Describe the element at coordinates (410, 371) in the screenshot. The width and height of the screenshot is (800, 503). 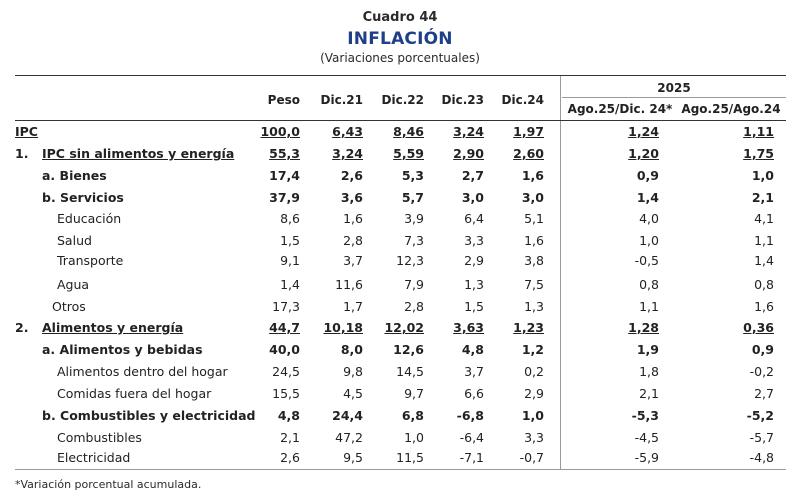
I see `table-cell: 14,5` at that location.